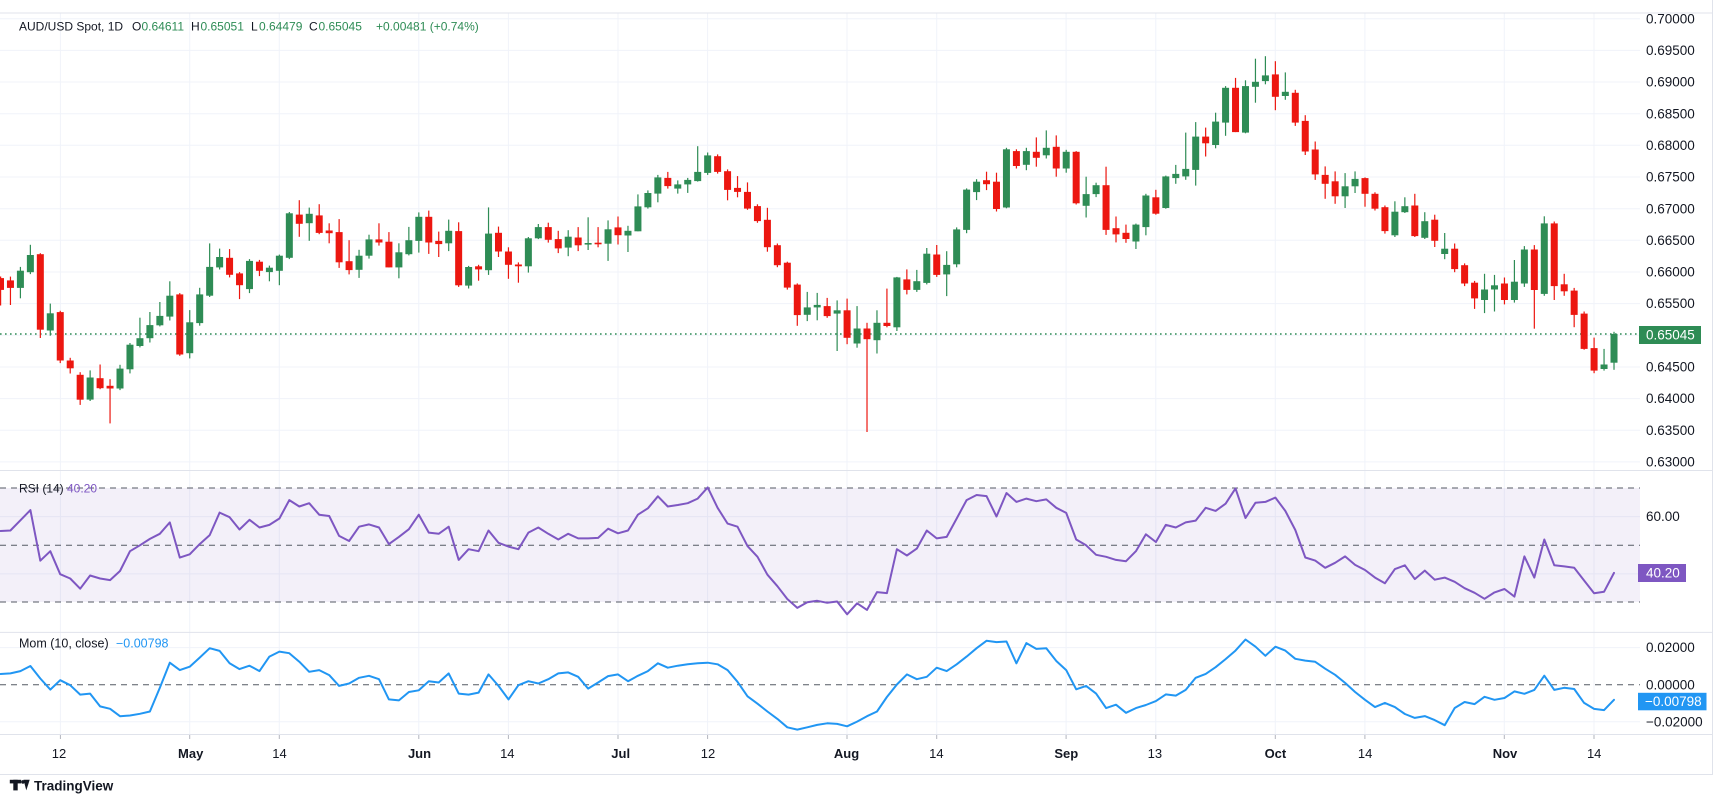  I want to click on svg-text: 0.70000, so click(1670, 18).